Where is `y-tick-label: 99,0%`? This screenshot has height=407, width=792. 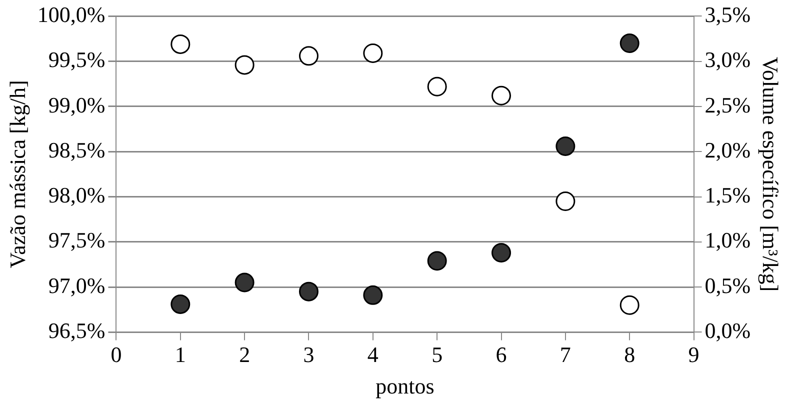 y-tick-label: 99,0% is located at coordinates (77, 105).